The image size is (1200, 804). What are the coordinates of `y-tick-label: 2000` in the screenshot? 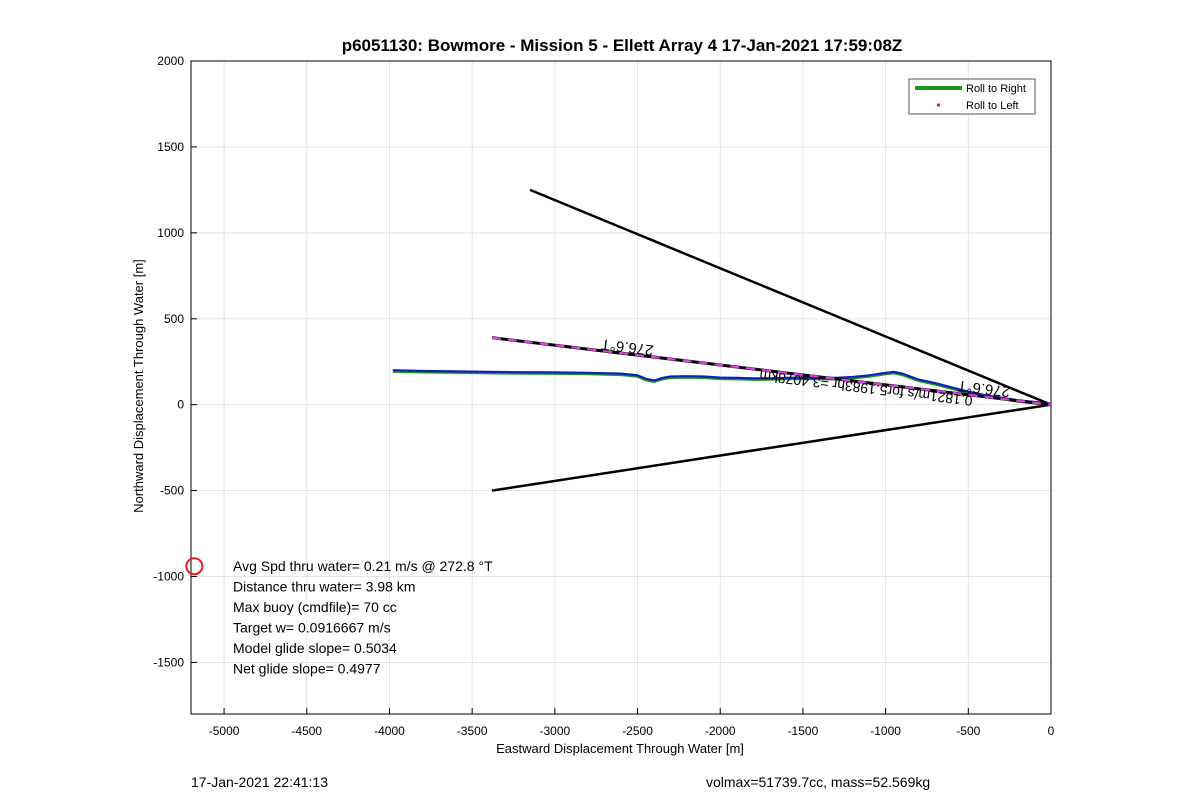 It's located at (170, 61).